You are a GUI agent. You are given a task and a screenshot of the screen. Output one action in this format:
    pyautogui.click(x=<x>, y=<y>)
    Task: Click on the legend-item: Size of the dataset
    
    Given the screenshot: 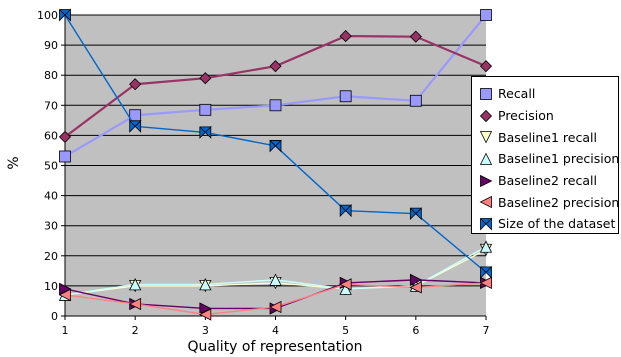 What is the action you would take?
    pyautogui.click(x=548, y=224)
    